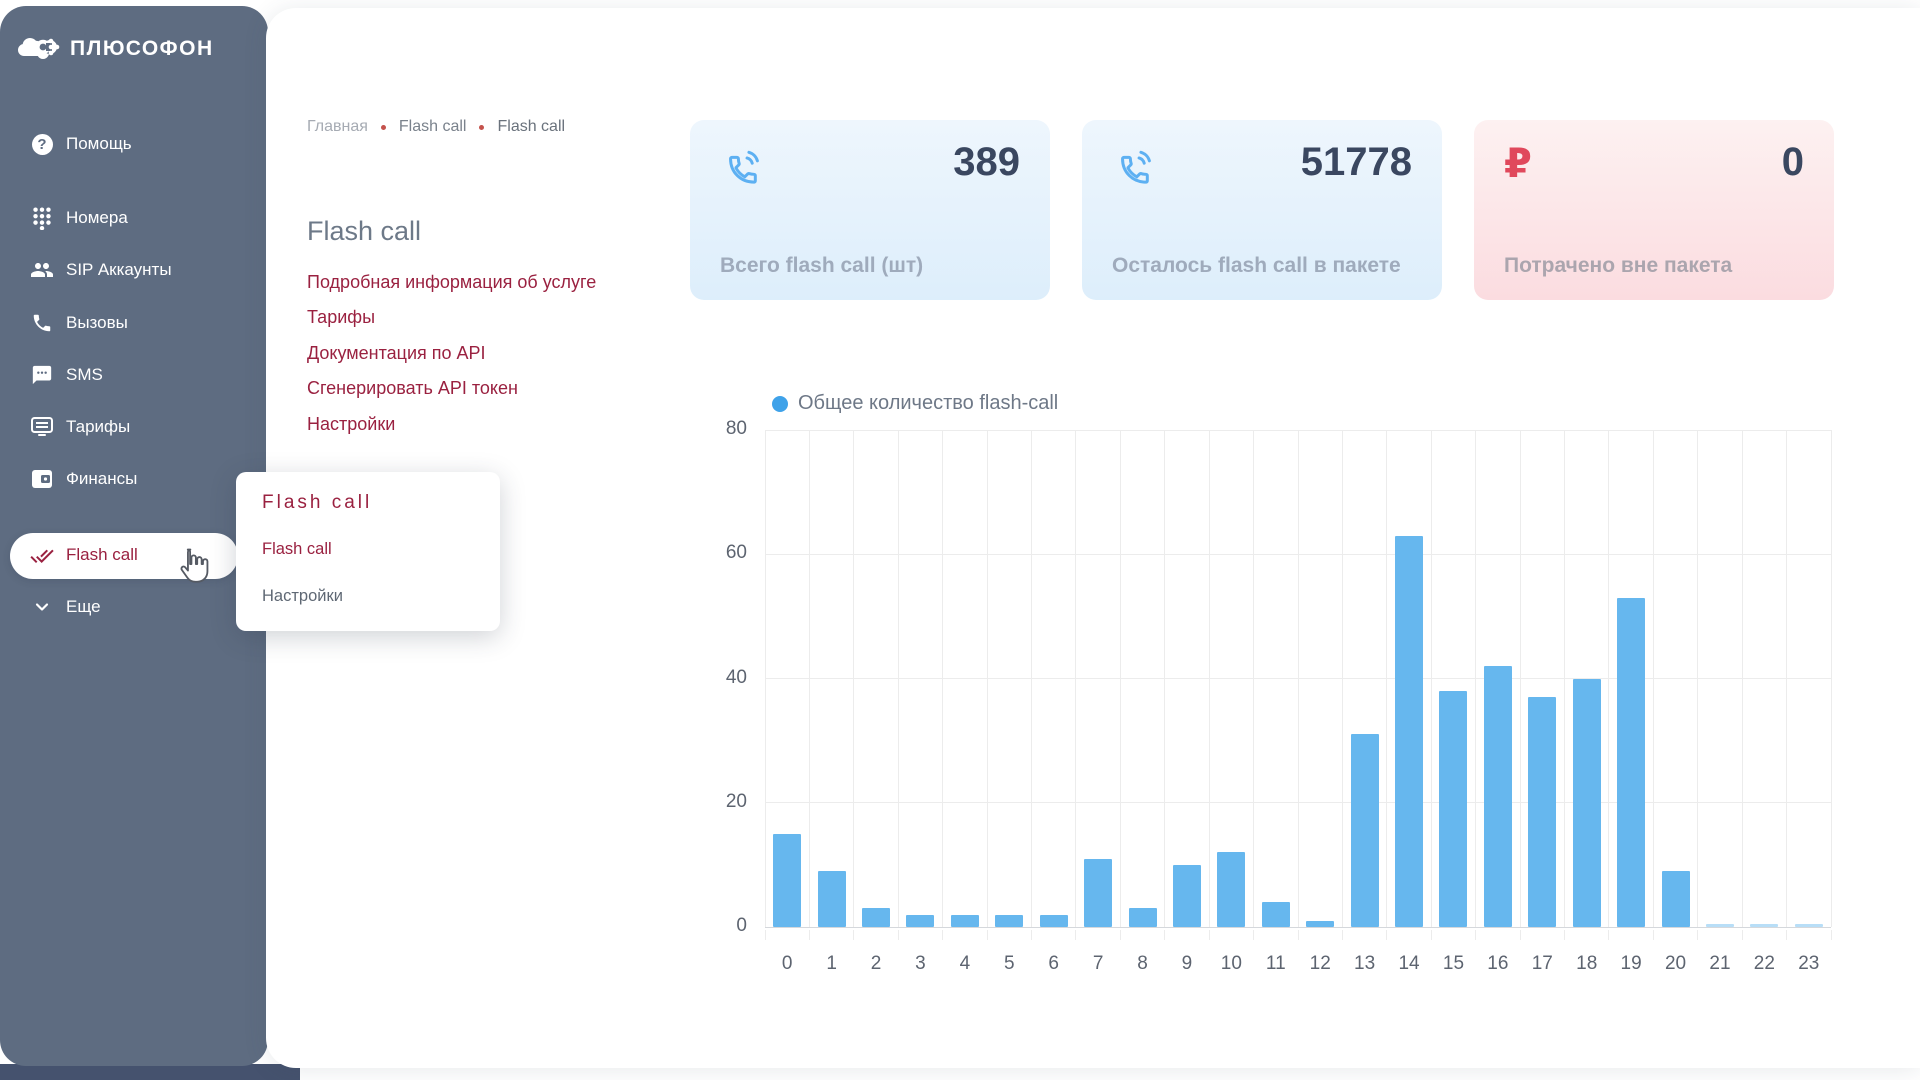 Image resolution: width=1920 pixels, height=1080 pixels. What do you see at coordinates (396, 353) in the screenshot?
I see `link-api-docs: Документация по API` at bounding box center [396, 353].